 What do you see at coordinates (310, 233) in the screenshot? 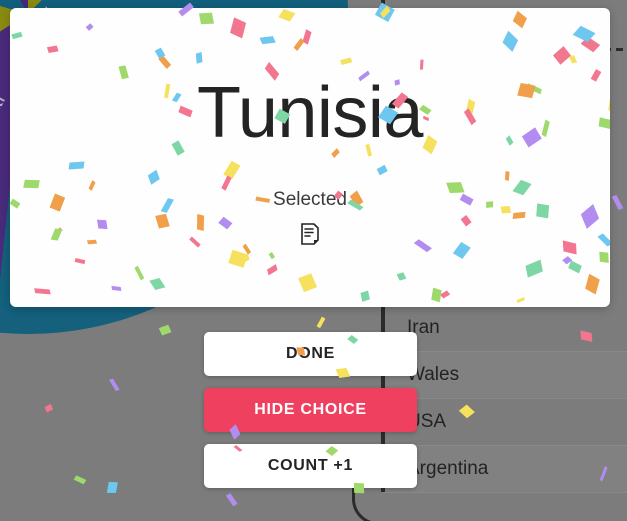
I see `document-icon` at bounding box center [310, 233].